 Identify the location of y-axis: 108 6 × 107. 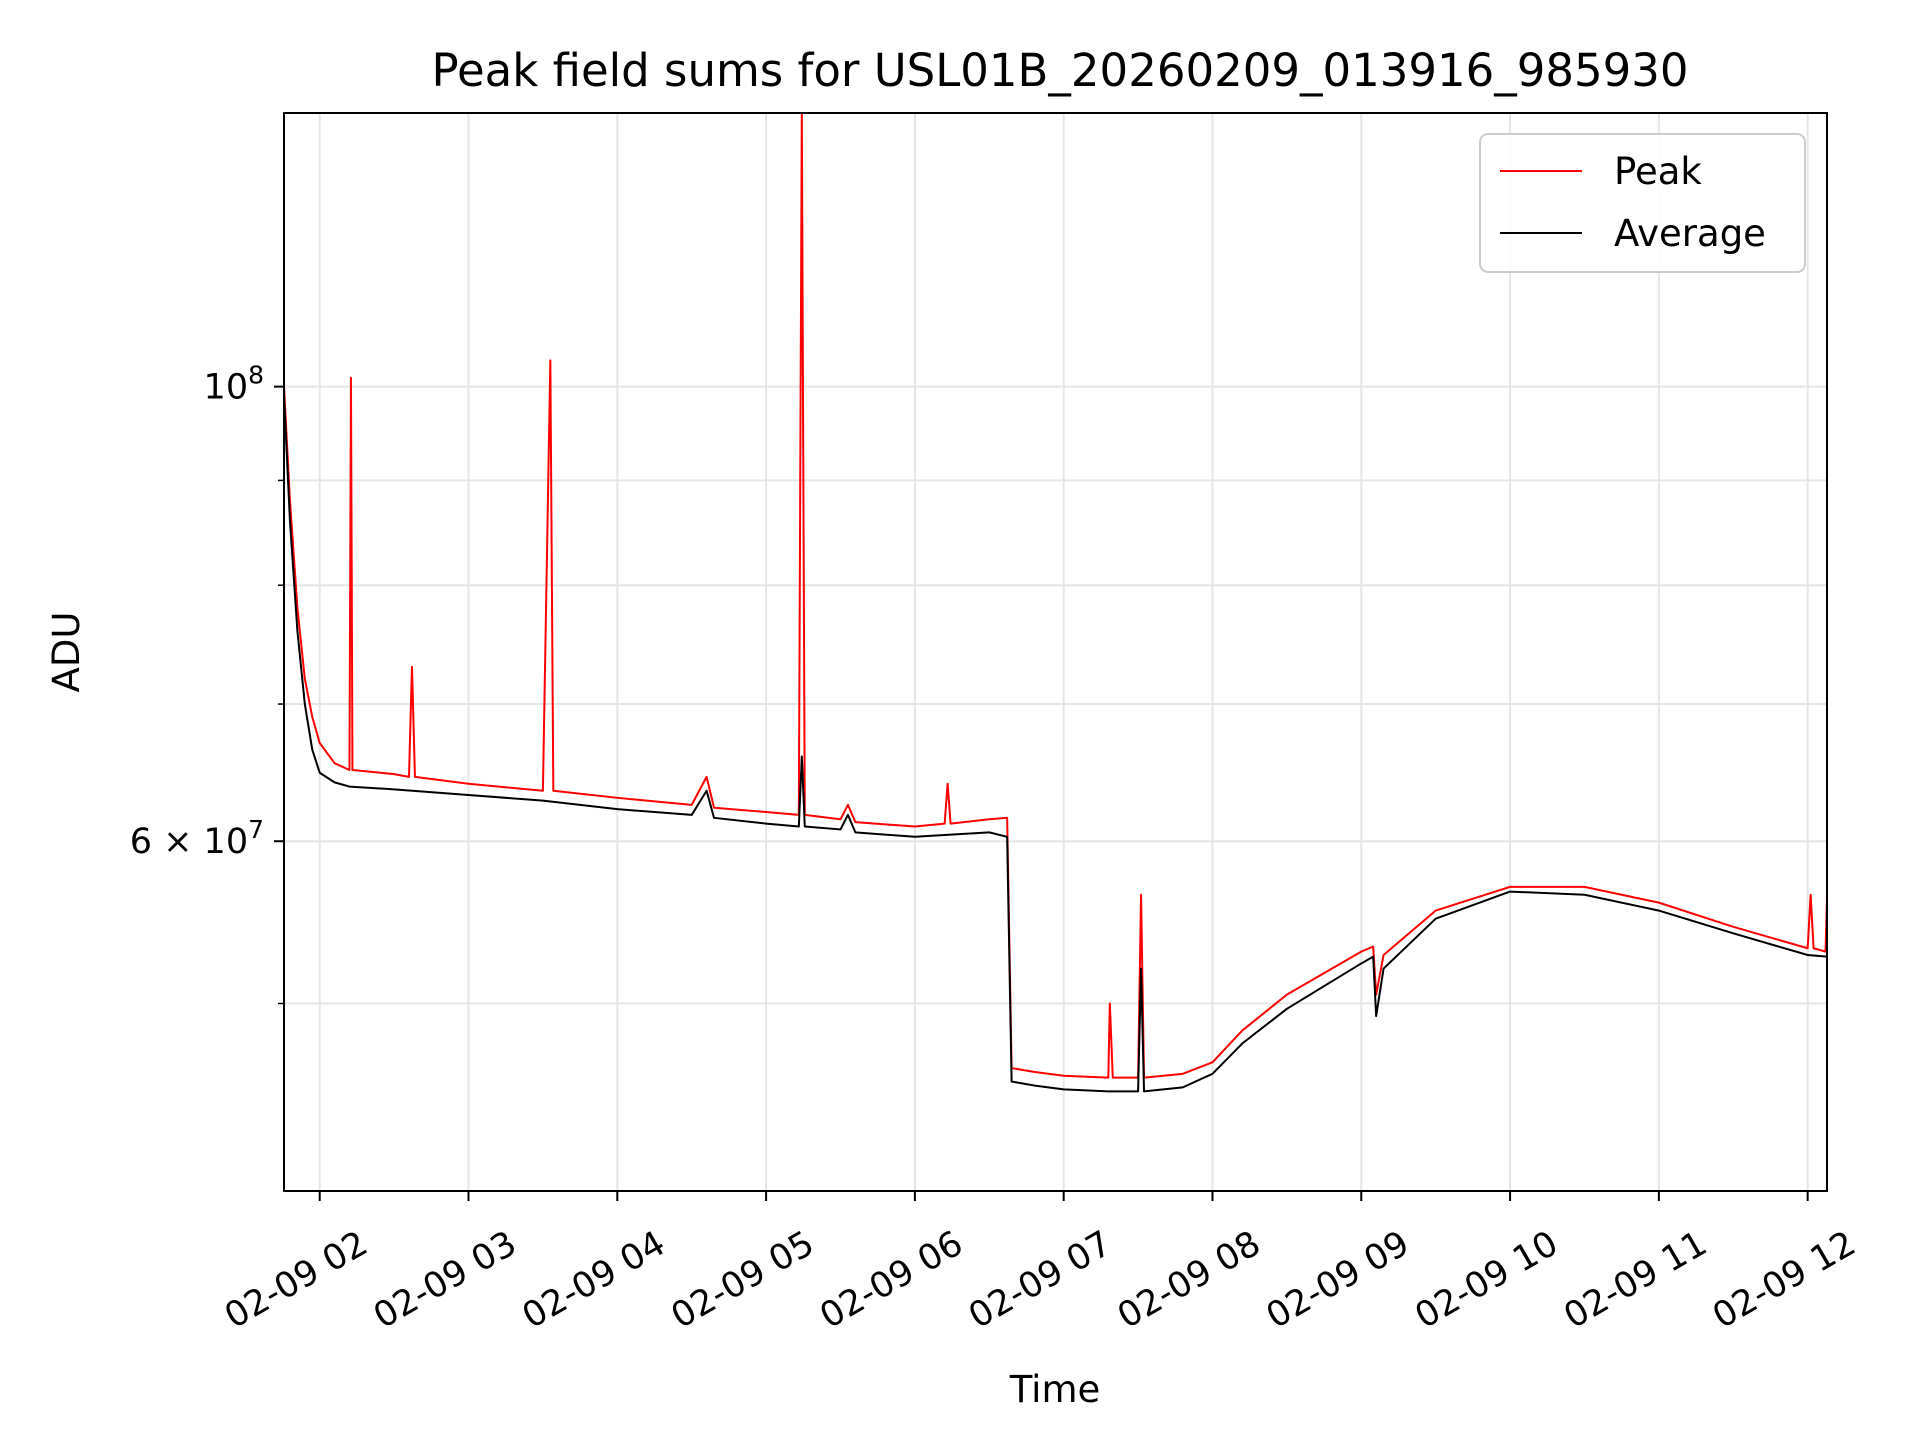
(207, 683).